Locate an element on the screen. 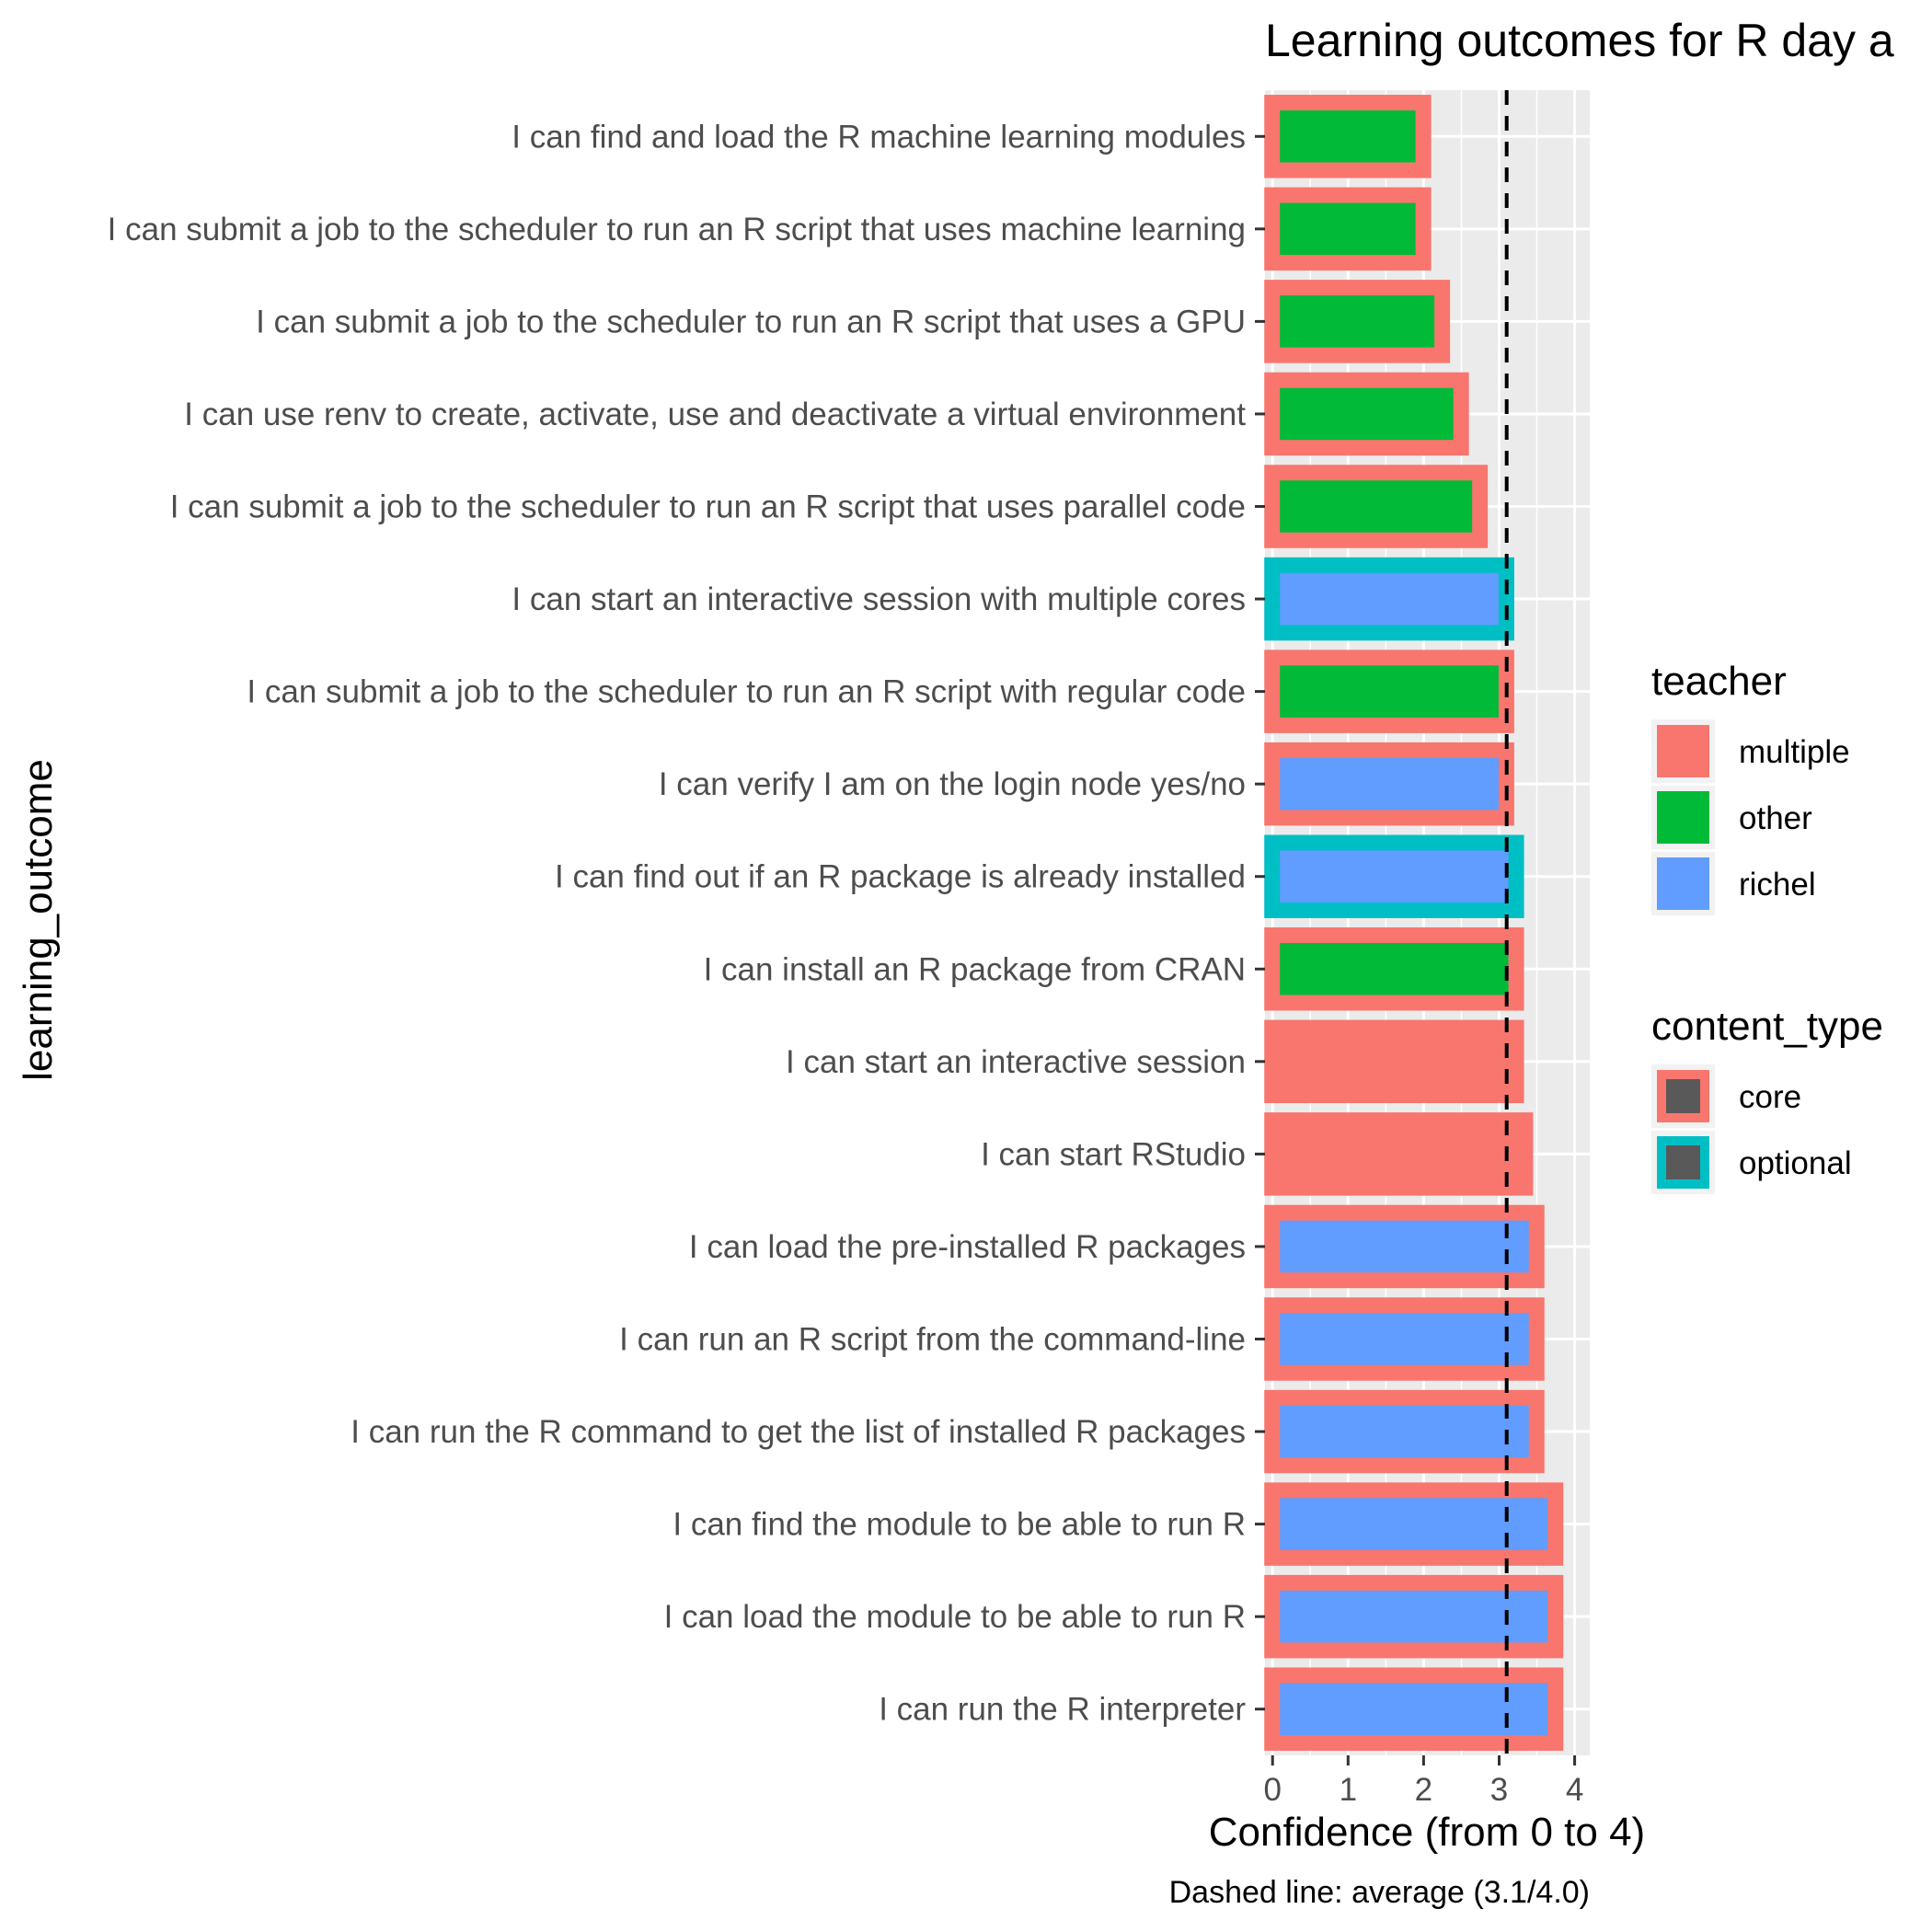 This screenshot has height=1932, width=1932. x-tick-labels: 0 1 2 3 4 is located at coordinates (1423, 1781).